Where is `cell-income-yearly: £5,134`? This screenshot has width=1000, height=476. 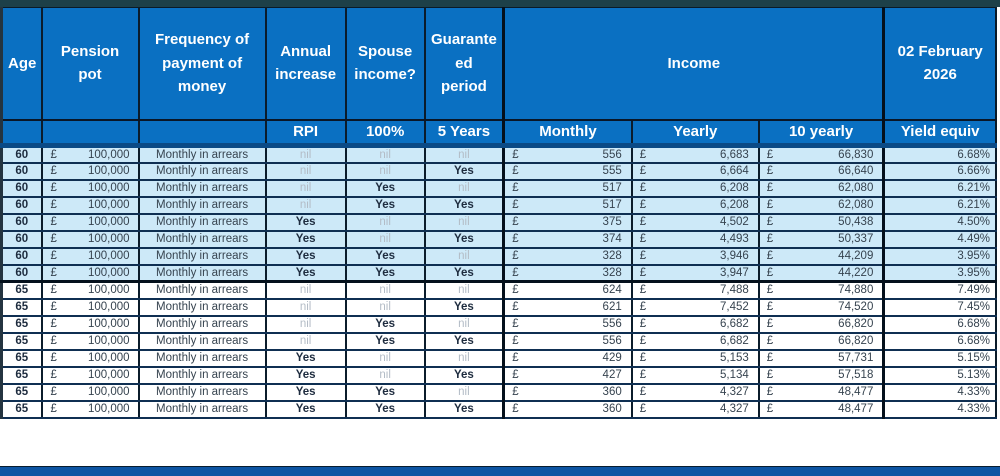
cell-income-yearly: £5,134 is located at coordinates (694, 375).